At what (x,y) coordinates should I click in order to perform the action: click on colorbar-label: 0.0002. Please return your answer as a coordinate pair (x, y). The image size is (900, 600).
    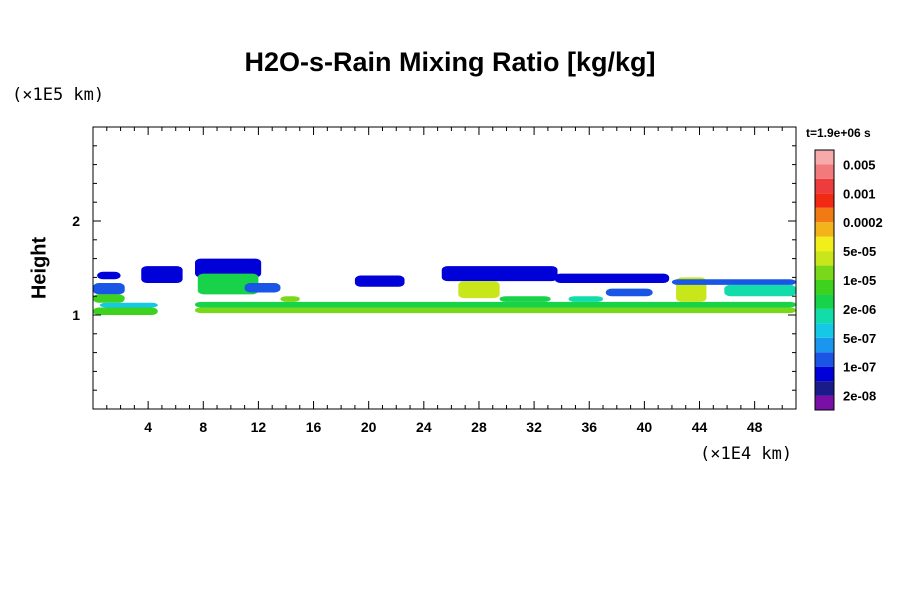
    Looking at the image, I should click on (863, 222).